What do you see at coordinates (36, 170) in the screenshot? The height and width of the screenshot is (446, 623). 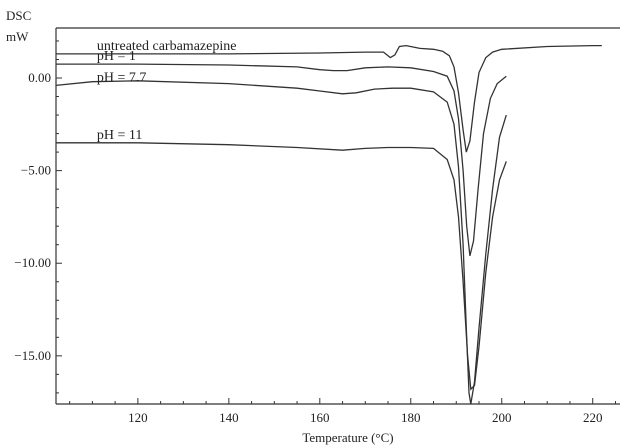 I see `y-tick-label: −5.00` at bounding box center [36, 170].